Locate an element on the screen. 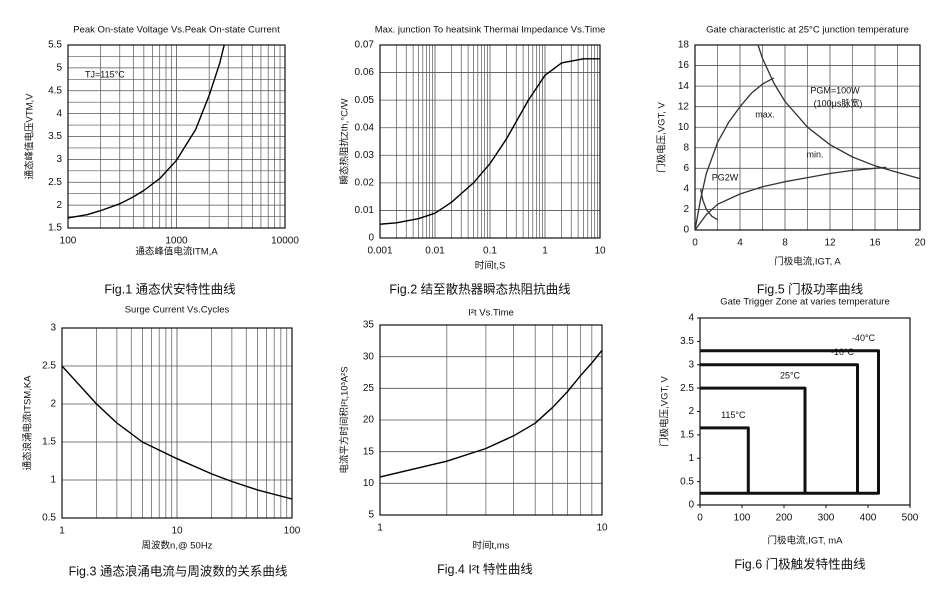  y-axis-label: 通态浪涌电流ITSM,KA is located at coordinates (28, 423).